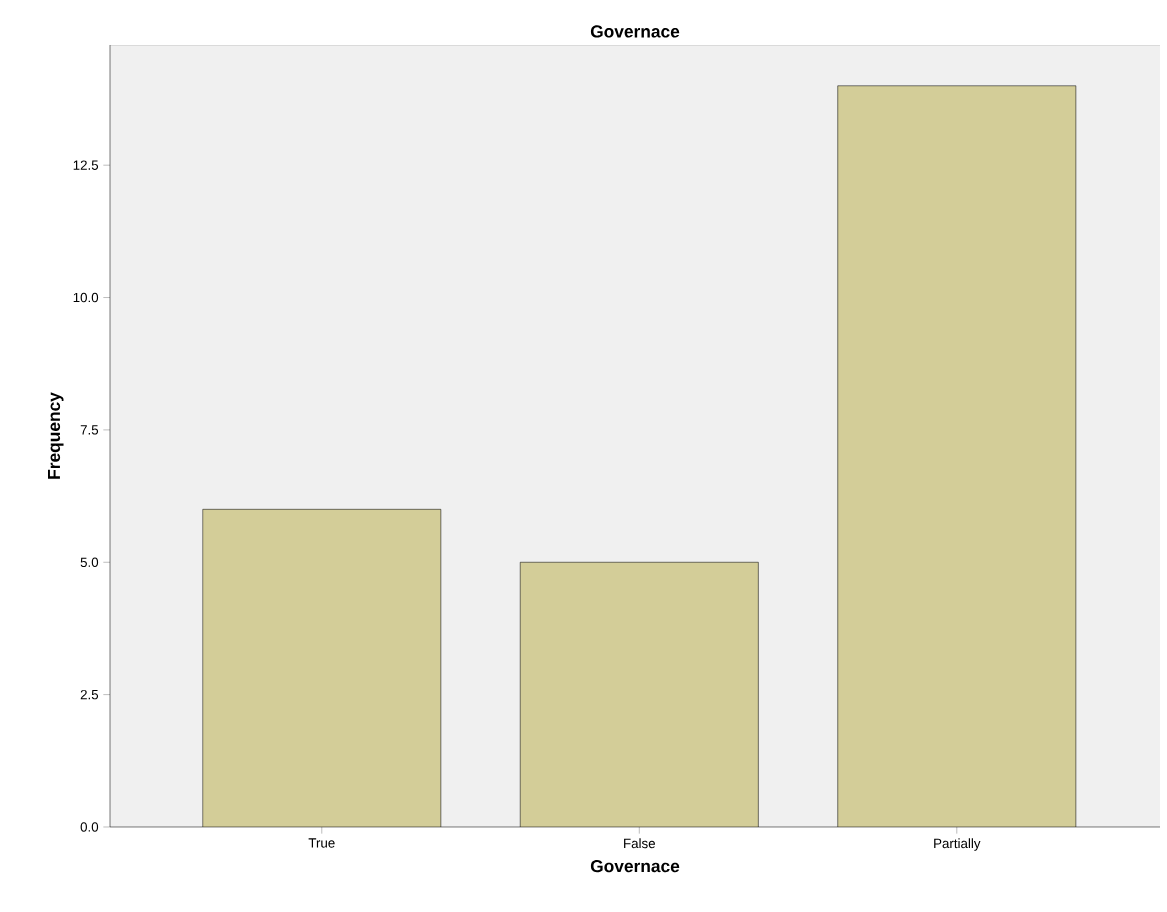 This screenshot has height=912, width=1167. Describe the element at coordinates (56, 435) in the screenshot. I see `y-axis-title: Frequency` at that location.